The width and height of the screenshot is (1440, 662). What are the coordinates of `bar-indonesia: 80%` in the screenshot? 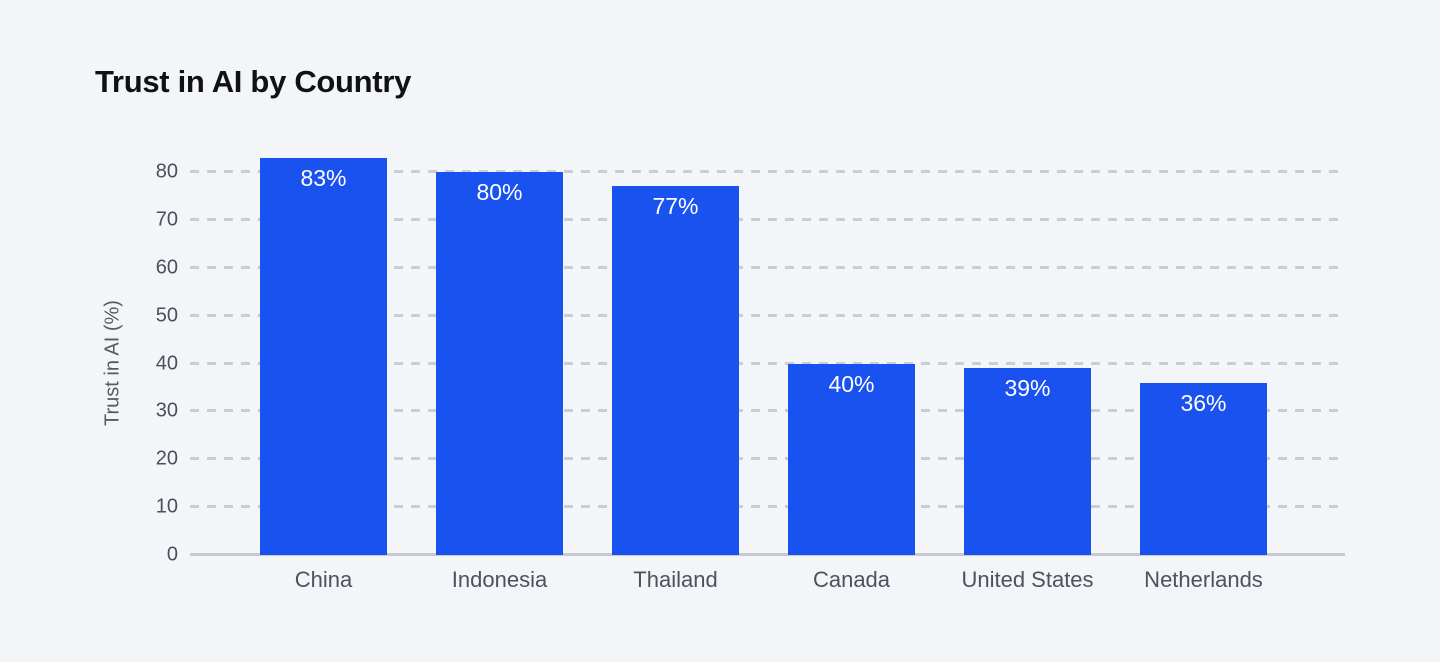 It's located at (499, 363).